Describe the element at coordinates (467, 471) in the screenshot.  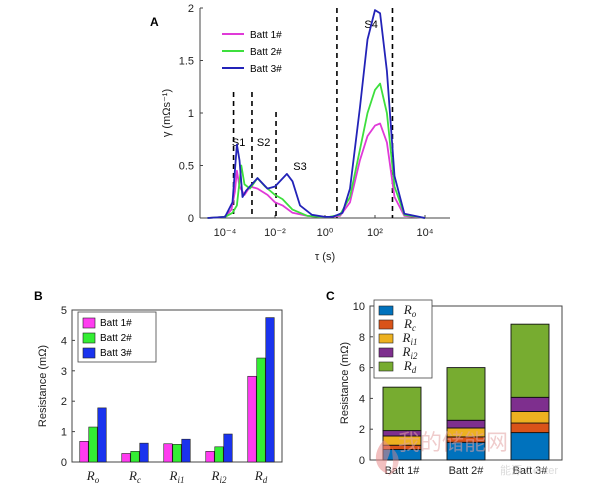
I see `category-label: Batt 2#` at that location.